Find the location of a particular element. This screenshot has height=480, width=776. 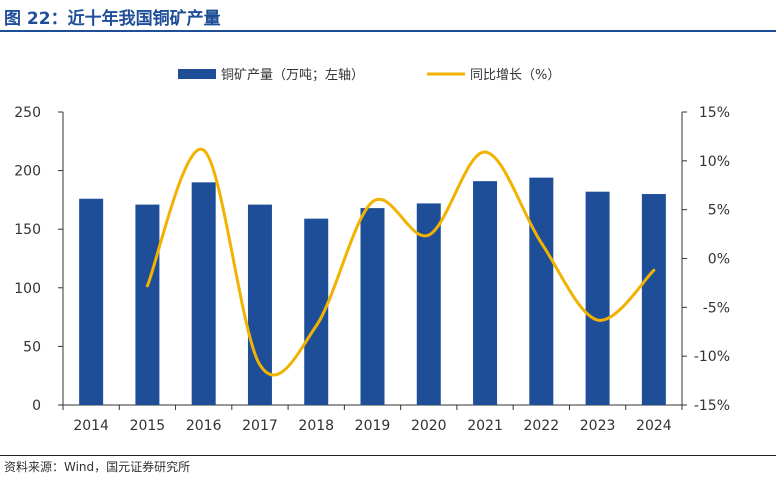

x-tick-label: 2020 is located at coordinates (429, 426).